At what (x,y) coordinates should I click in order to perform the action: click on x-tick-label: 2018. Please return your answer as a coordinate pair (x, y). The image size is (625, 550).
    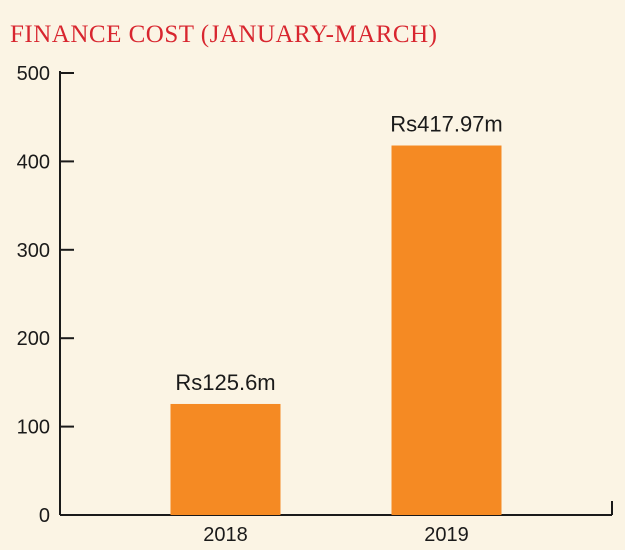
    Looking at the image, I should click on (225, 535).